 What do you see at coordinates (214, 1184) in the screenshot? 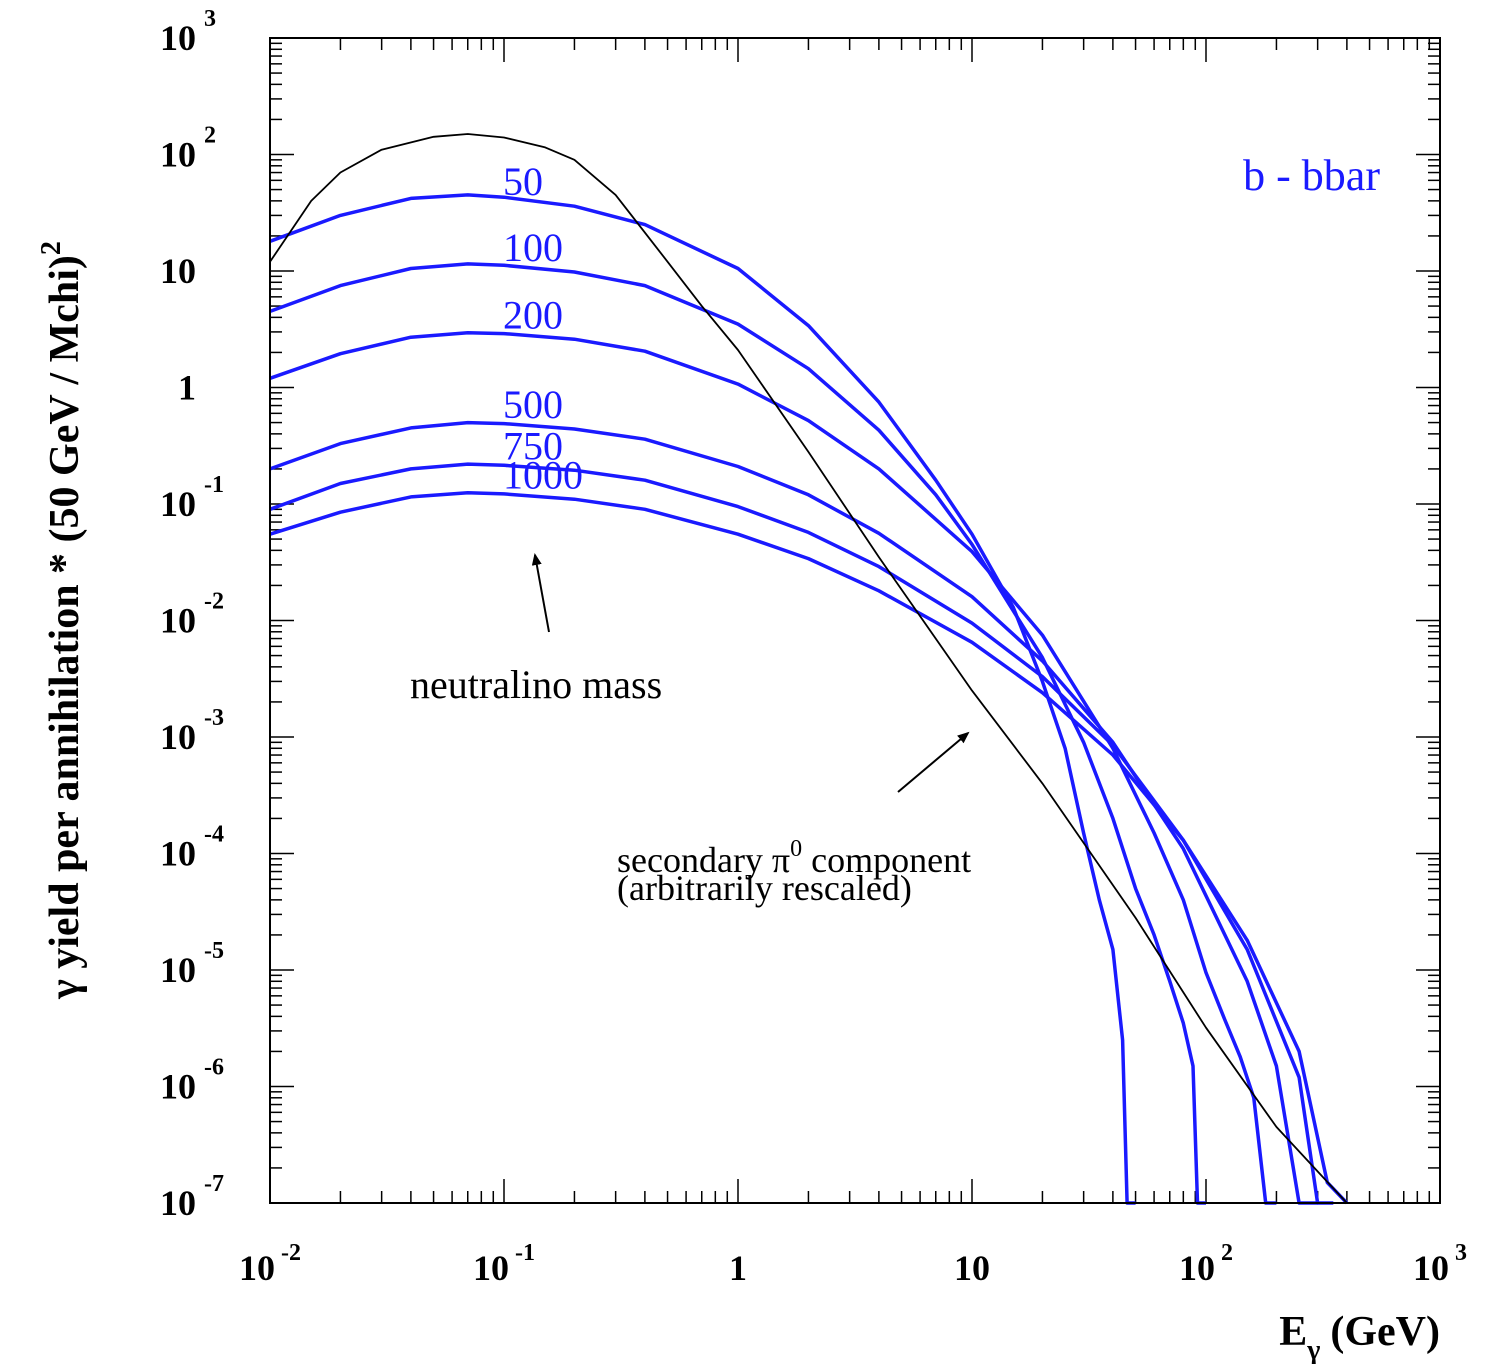
I see `y-tick-label-exp: -7` at bounding box center [214, 1184].